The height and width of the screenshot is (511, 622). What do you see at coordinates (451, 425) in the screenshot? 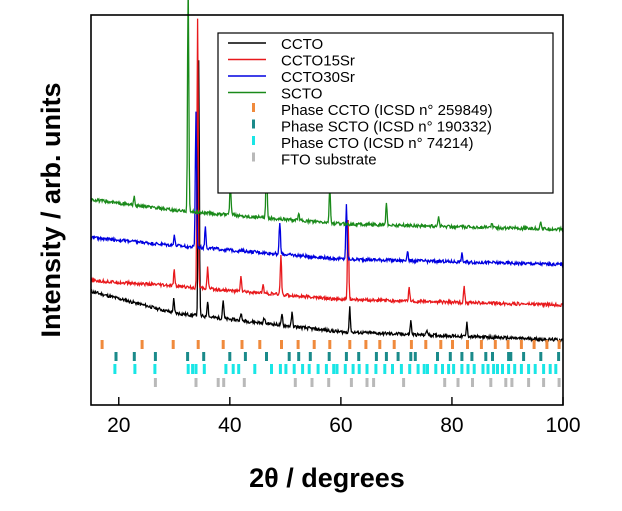
I see `x-tick-label: 80` at bounding box center [451, 425].